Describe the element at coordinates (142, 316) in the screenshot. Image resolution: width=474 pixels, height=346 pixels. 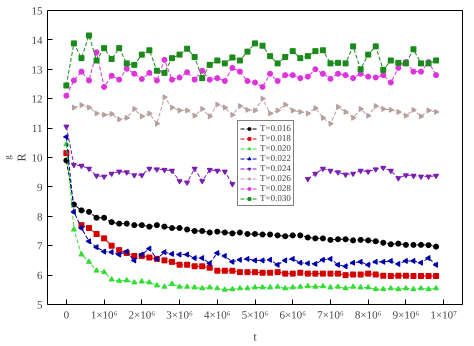
I see `x-tick-label: 2×10⁶` at that location.